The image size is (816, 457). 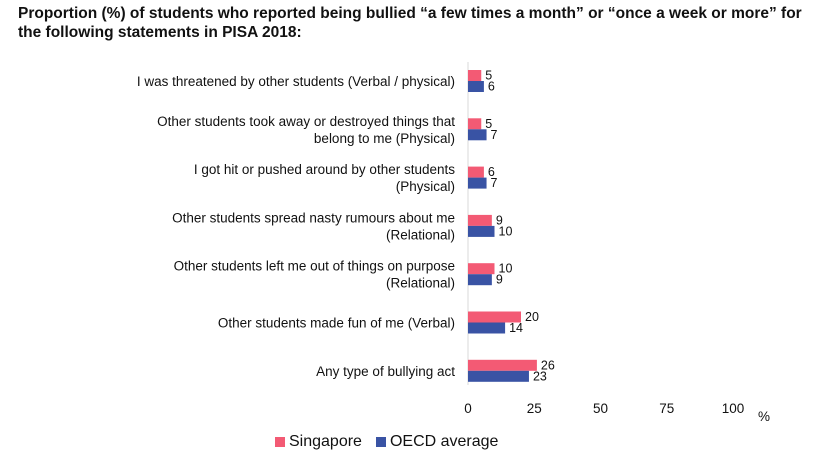 I want to click on x-tick-label: 0, so click(x=468, y=408).